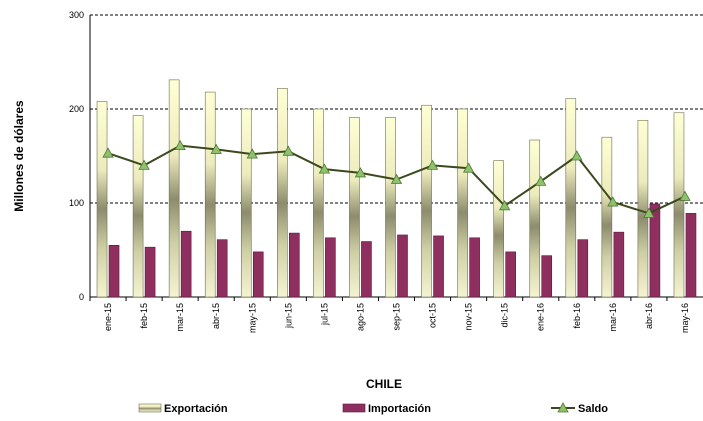 This screenshot has height=421, width=703. What do you see at coordinates (180, 317) in the screenshot?
I see `x-tick-label: mar-15` at bounding box center [180, 317].